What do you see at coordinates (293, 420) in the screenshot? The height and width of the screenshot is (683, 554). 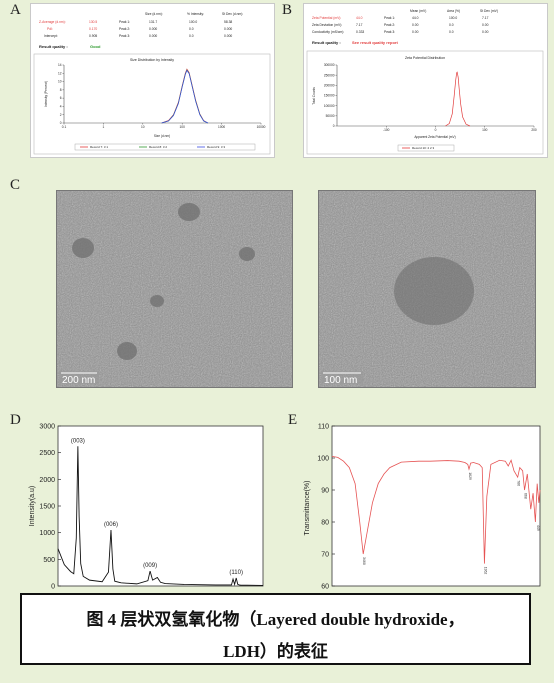 I see `panel-label-e: E` at bounding box center [293, 420].